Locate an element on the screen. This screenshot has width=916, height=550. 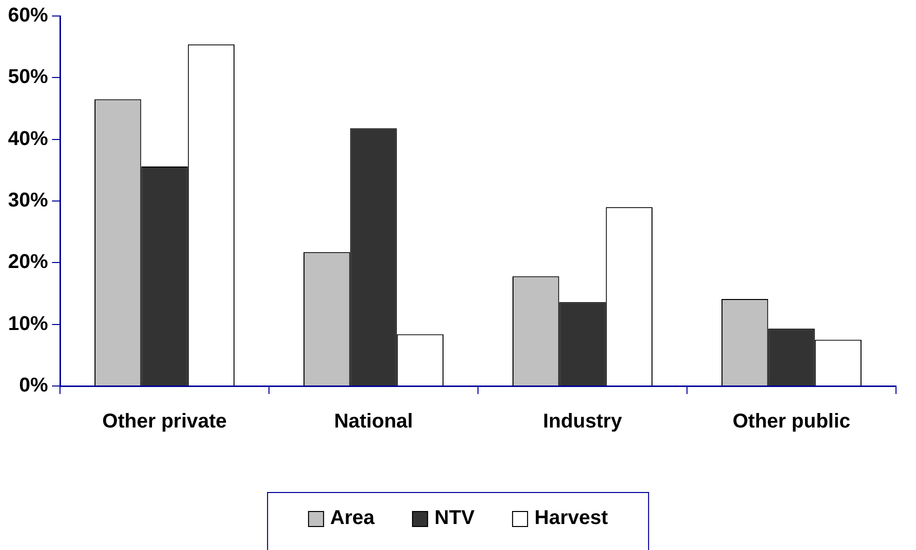
x-tick-label: Industry is located at coordinates (583, 421).